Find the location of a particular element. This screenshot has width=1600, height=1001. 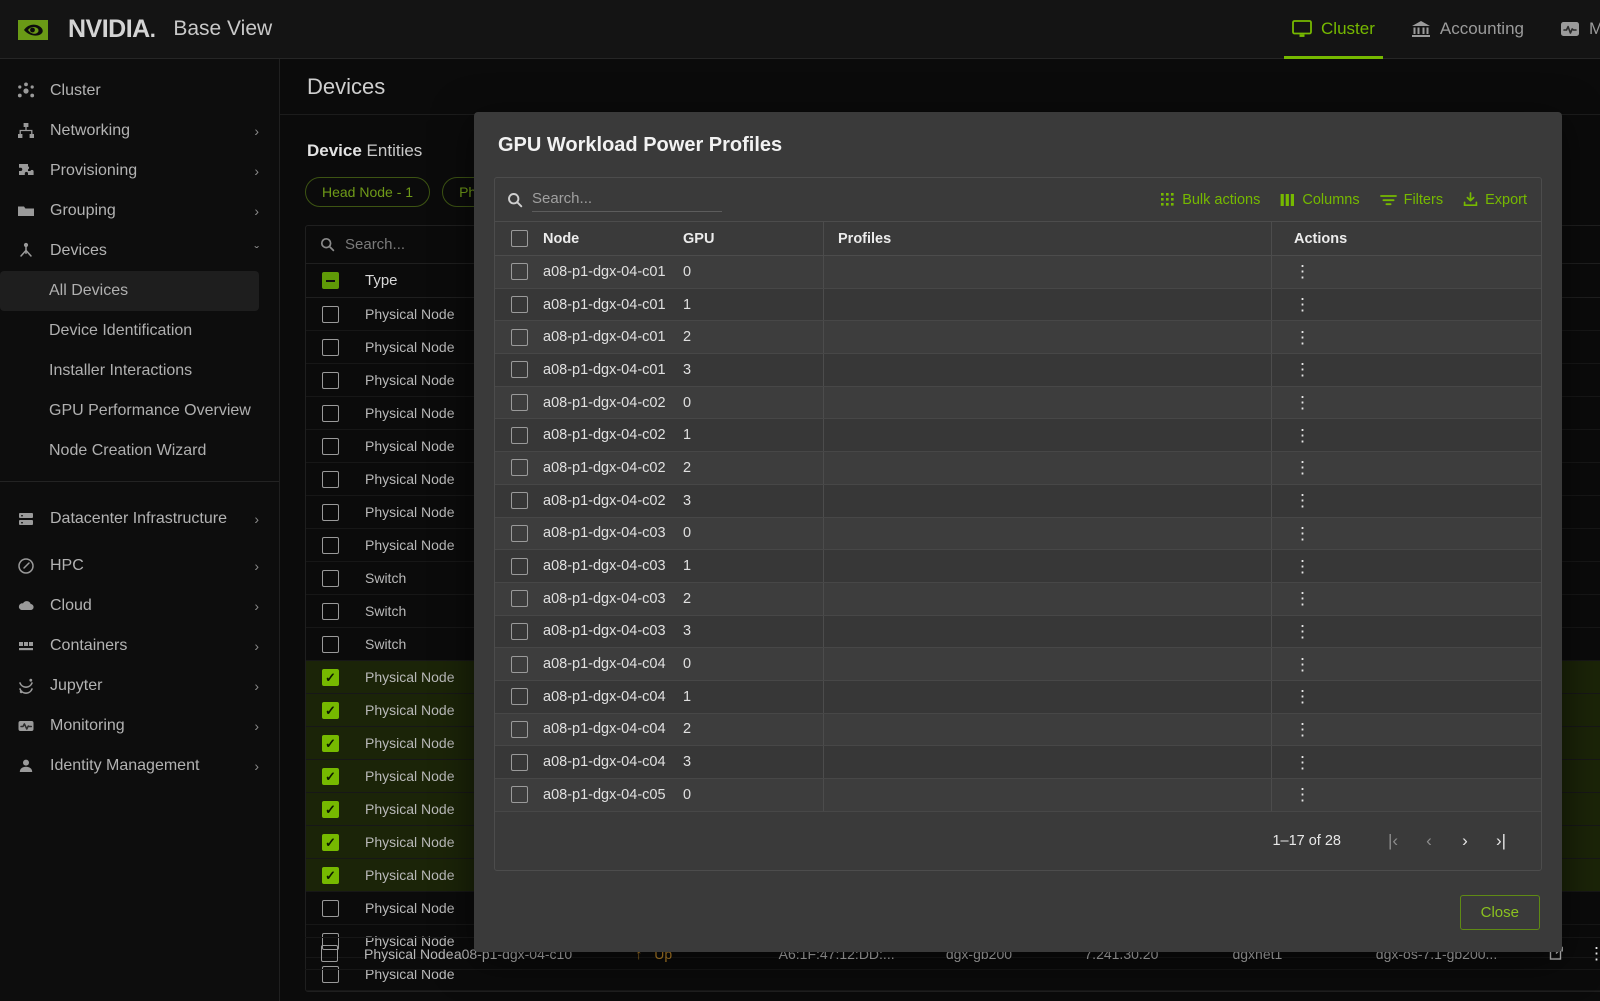

bulk-actions-button: Bulk actions is located at coordinates (1210, 200).